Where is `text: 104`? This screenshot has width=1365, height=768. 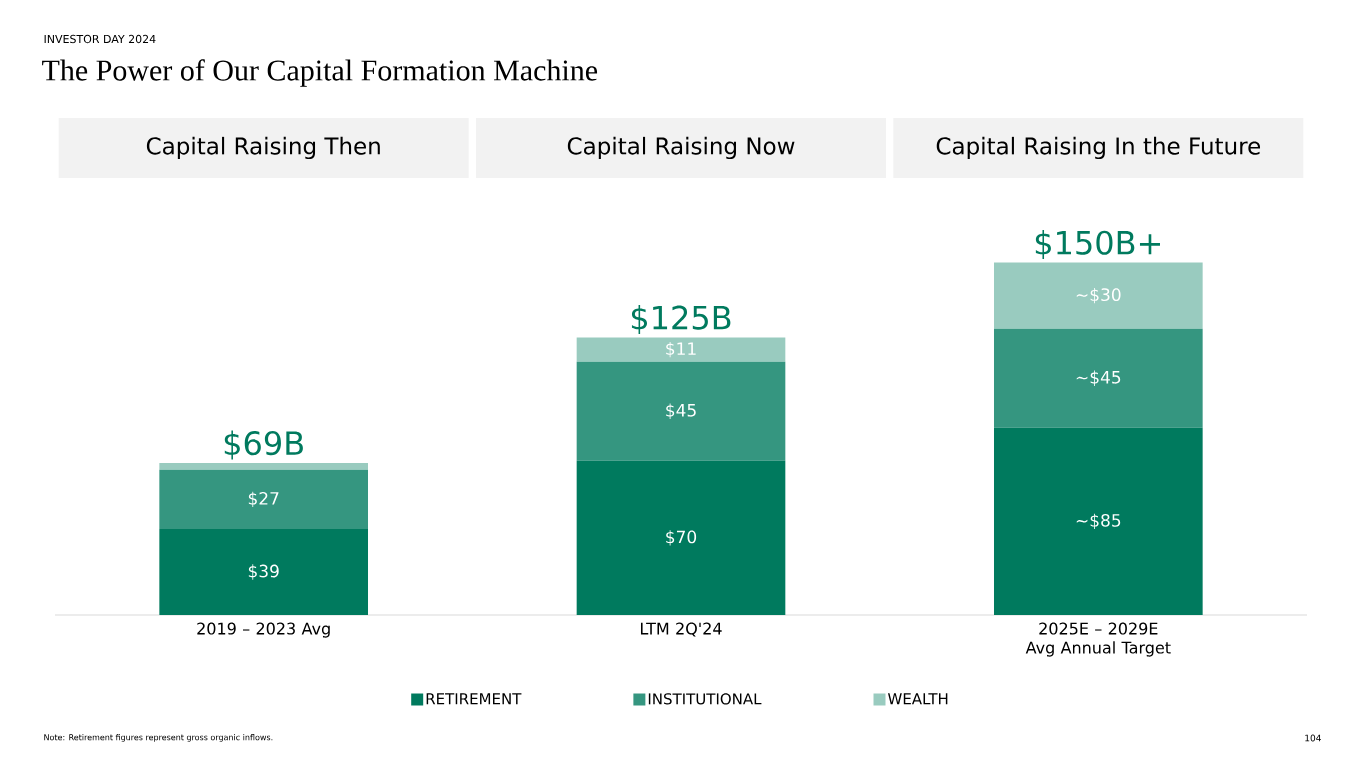 text: 104 is located at coordinates (1313, 738).